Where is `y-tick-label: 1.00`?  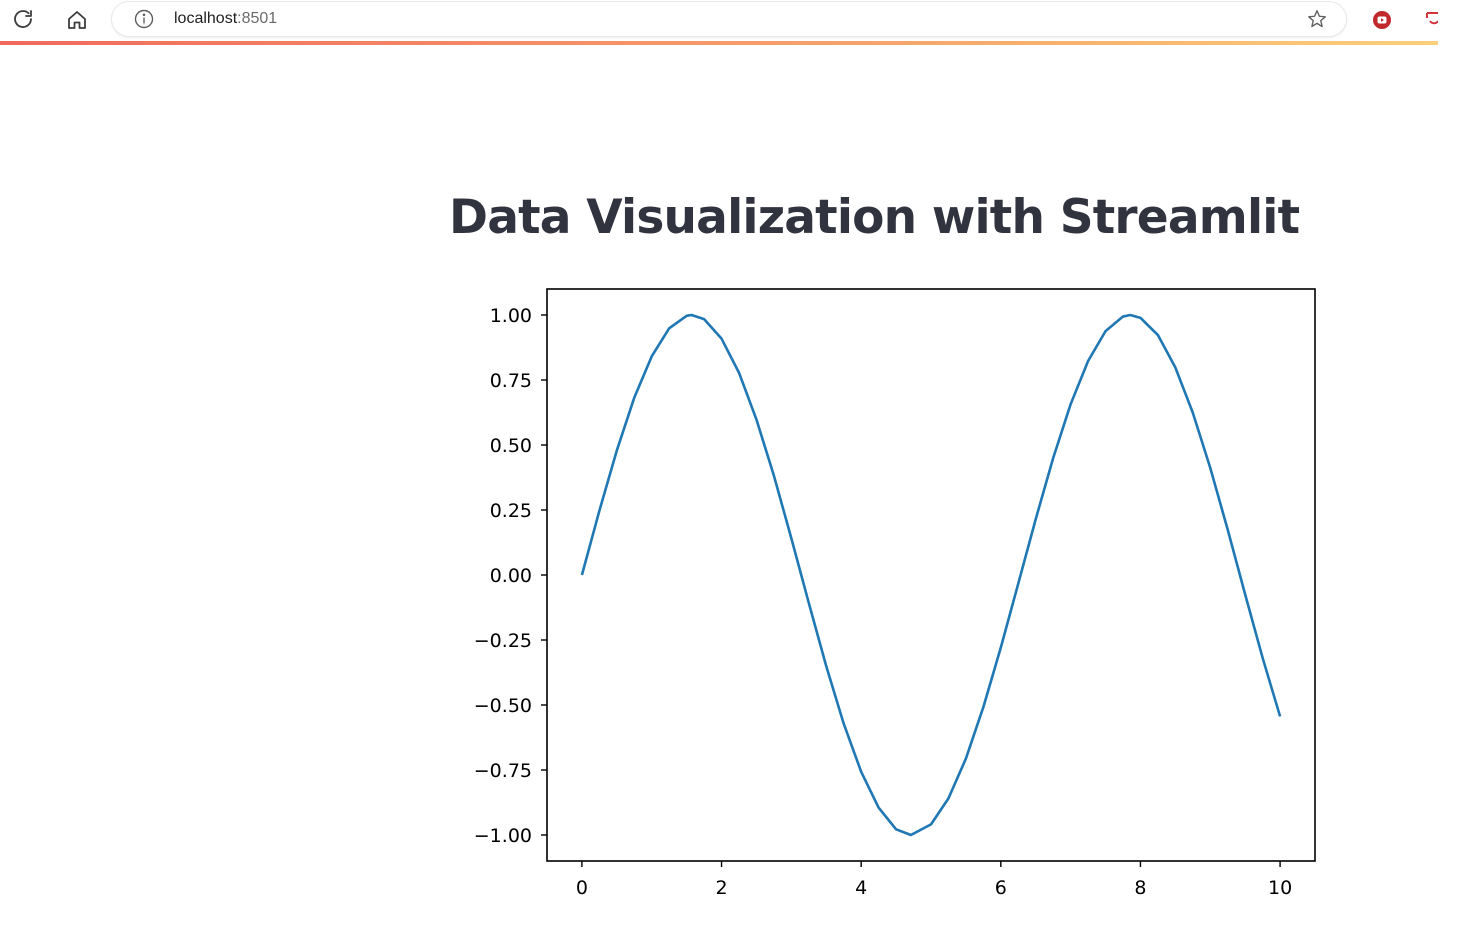
y-tick-label: 1.00 is located at coordinates (511, 316).